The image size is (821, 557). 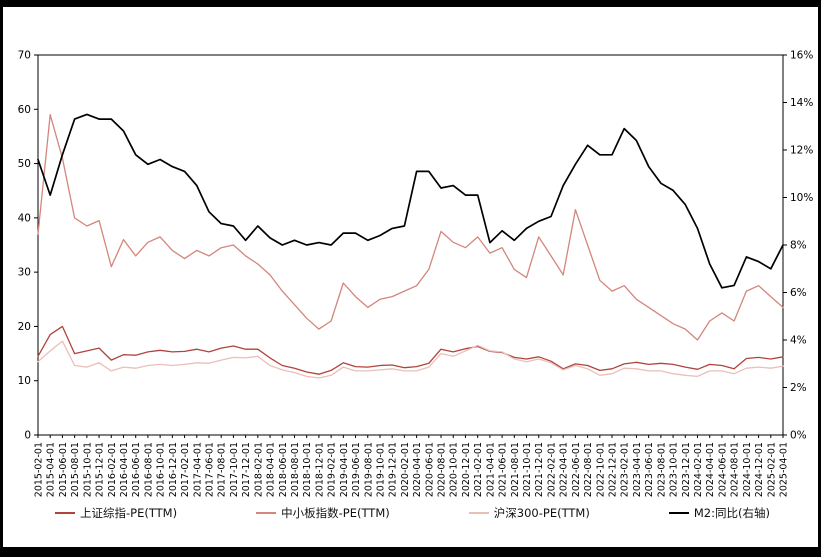 What do you see at coordinates (478, 469) in the screenshot?
I see `x-axis-tick-label: 2021-02-01` at bounding box center [478, 469].